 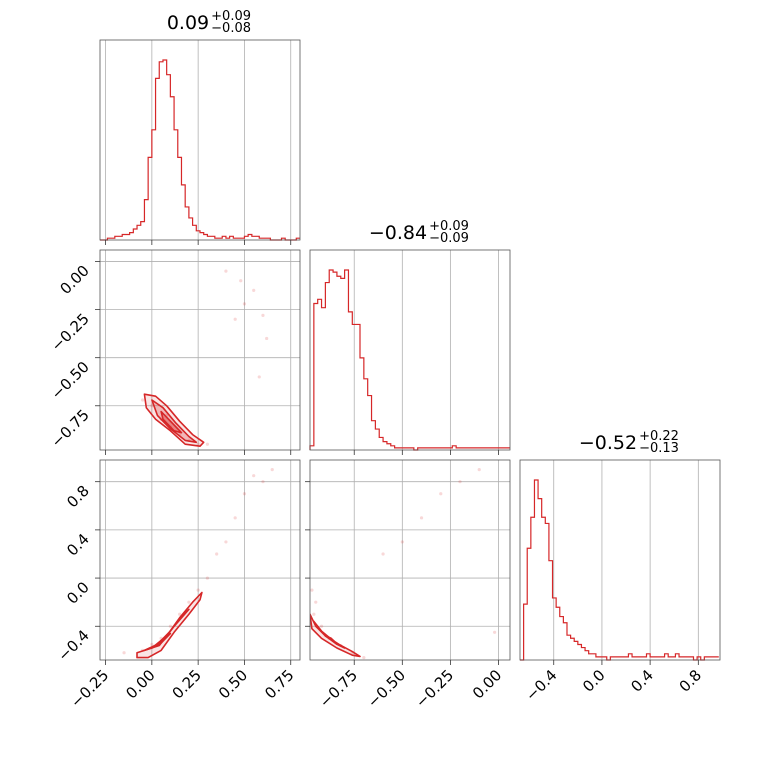 What do you see at coordinates (594, 681) in the screenshot?
I see `x-tick-label-p2: 0.0` at bounding box center [594, 681].